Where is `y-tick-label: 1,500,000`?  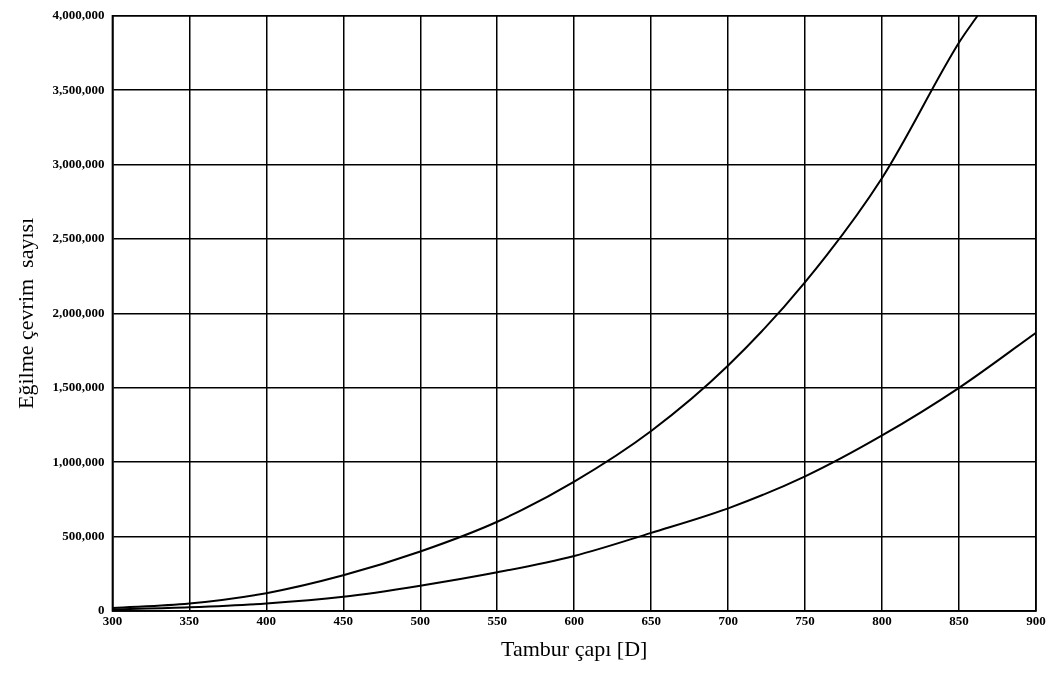
y-tick-label: 1,500,000 is located at coordinates (78, 387).